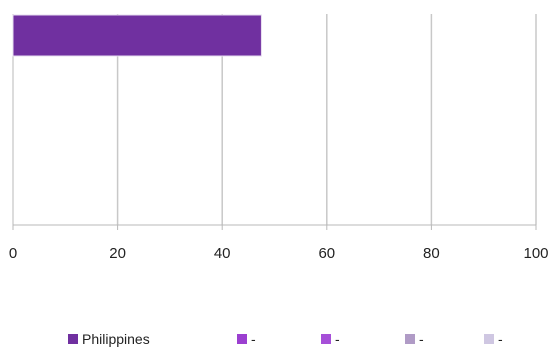  I want to click on bars, so click(137, 35).